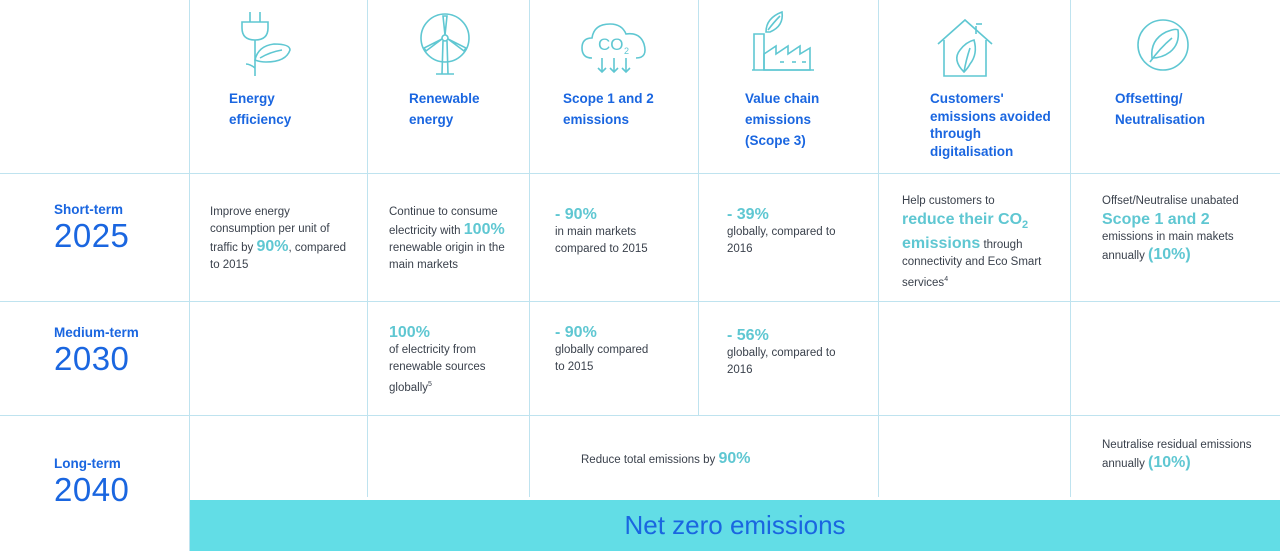  Describe the element at coordinates (1163, 45) in the screenshot. I see `leaf-circle-icon` at that location.